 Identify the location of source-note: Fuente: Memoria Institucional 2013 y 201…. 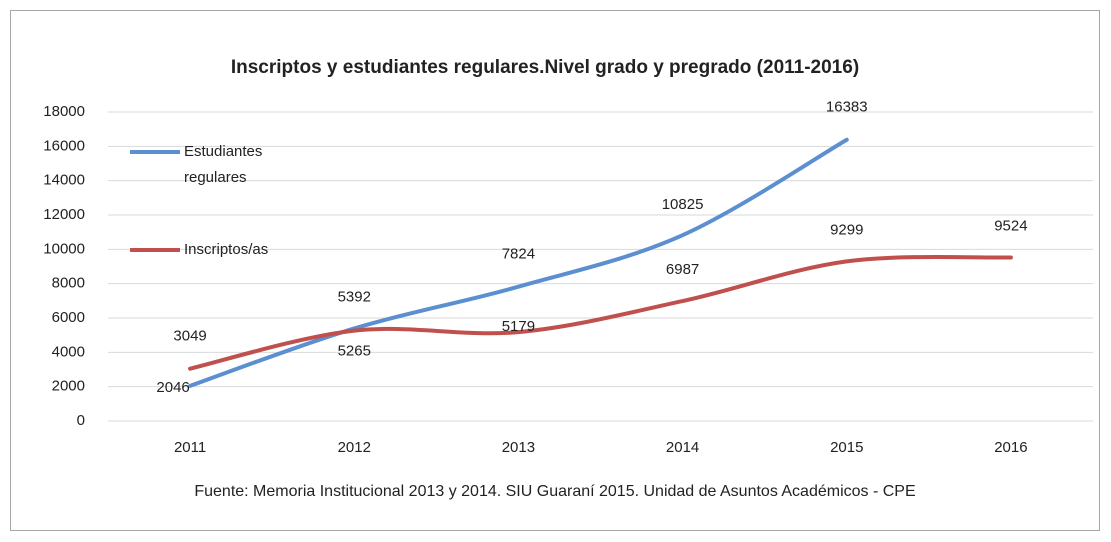
(554, 491).